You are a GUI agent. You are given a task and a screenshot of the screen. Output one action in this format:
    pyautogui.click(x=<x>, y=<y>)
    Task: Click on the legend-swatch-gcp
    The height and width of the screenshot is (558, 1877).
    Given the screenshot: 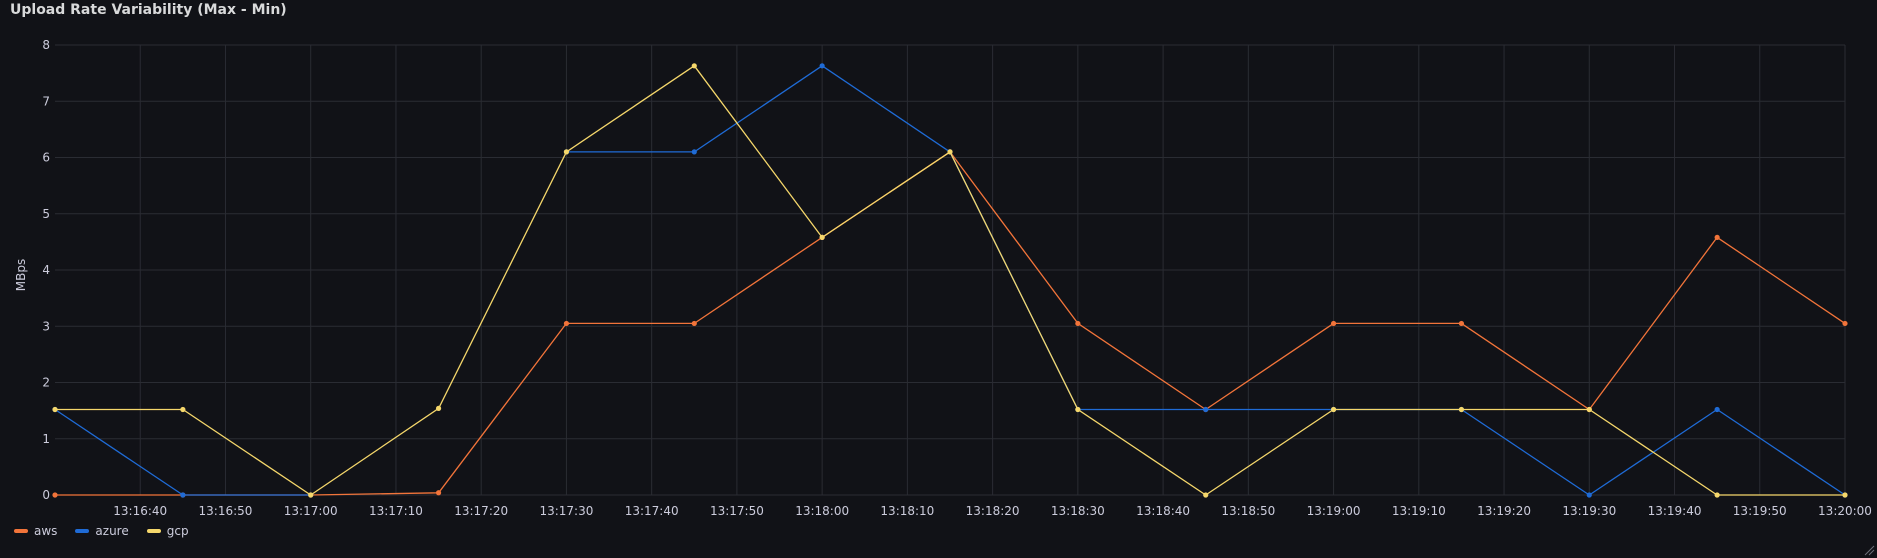 What is the action you would take?
    pyautogui.click(x=153, y=531)
    